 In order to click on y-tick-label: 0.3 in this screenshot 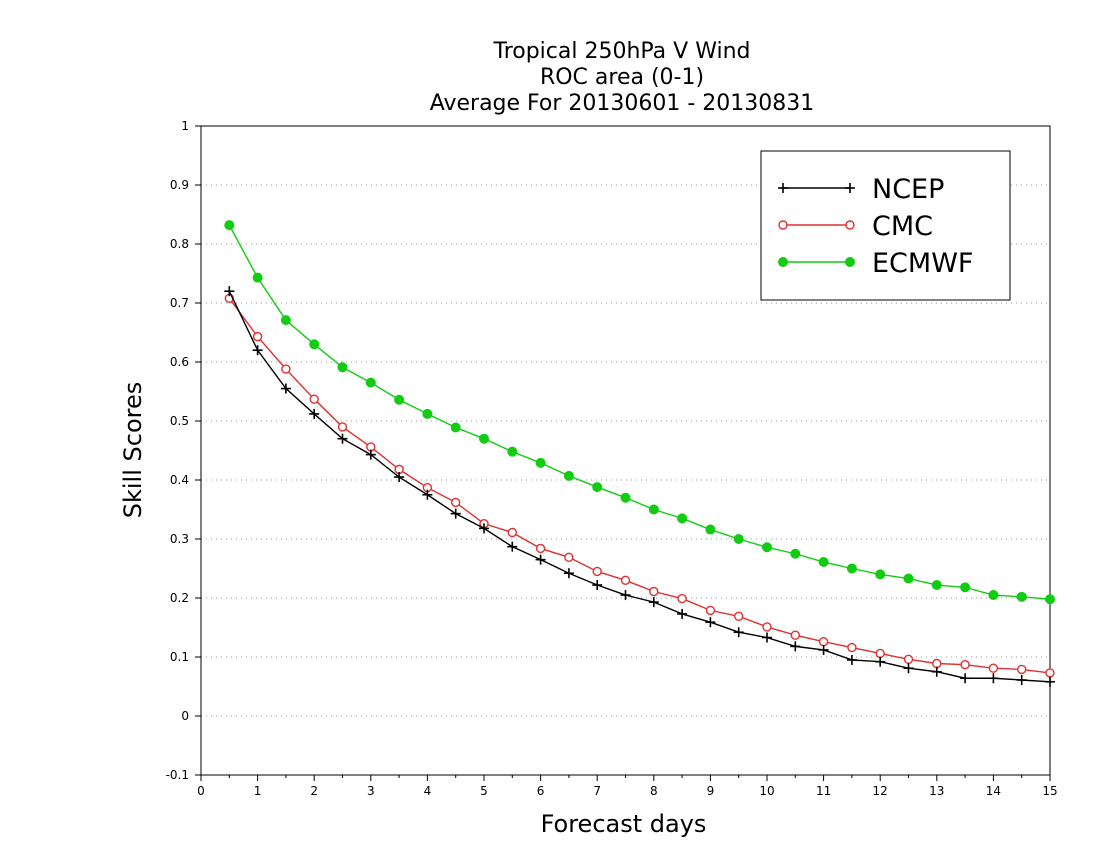, I will do `click(179, 539)`.